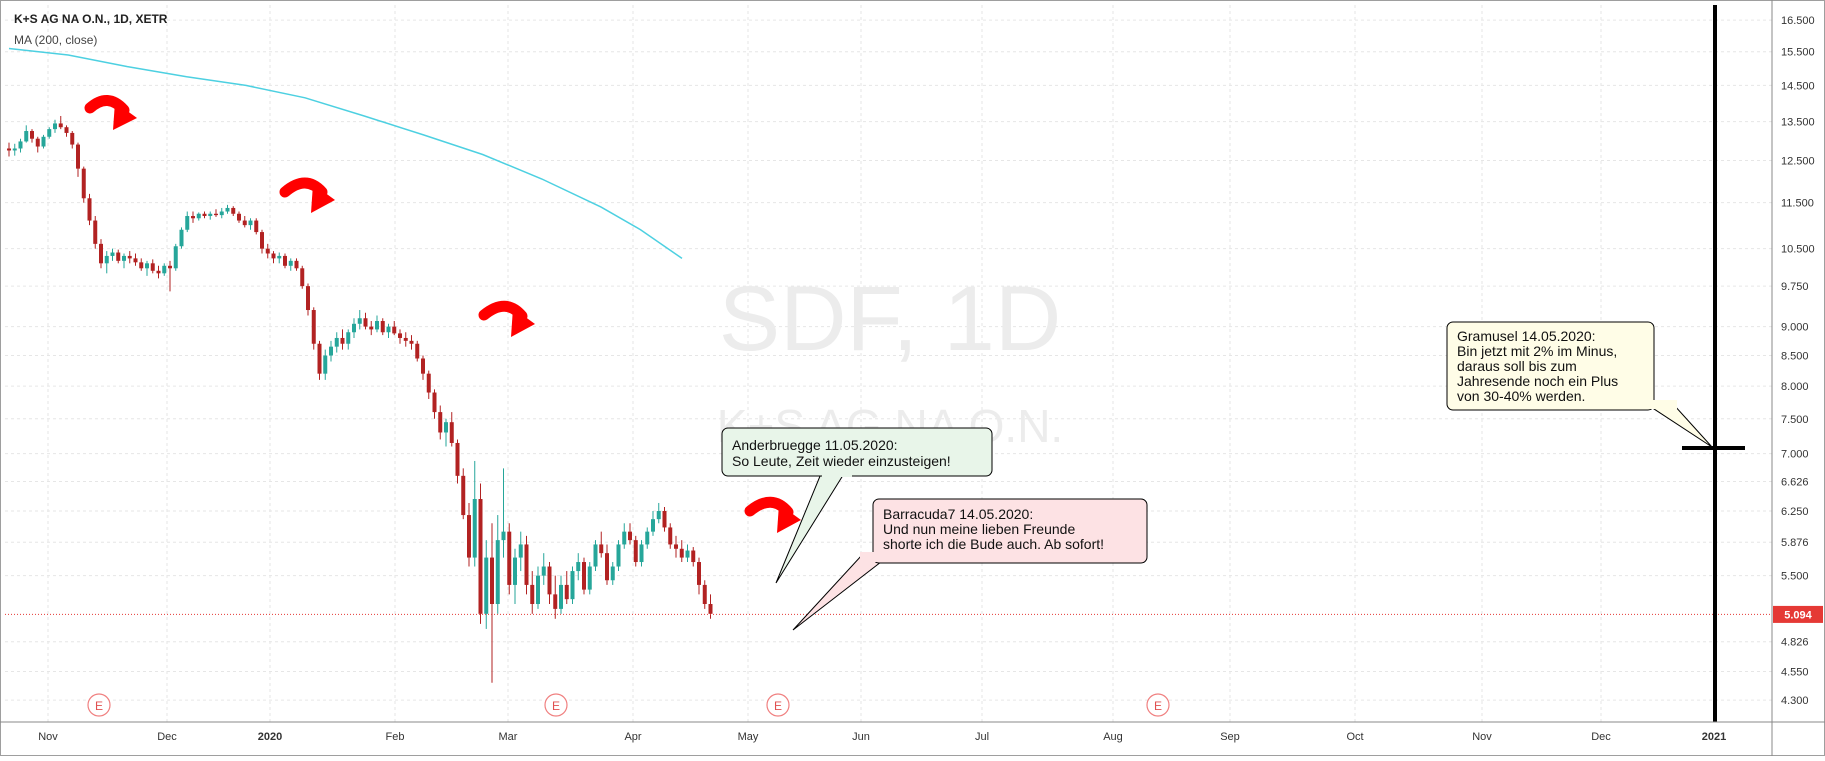 This screenshot has height=761, width=1825. Describe the element at coordinates (861, 737) in the screenshot. I see `time-tick-label: Jun` at that location.